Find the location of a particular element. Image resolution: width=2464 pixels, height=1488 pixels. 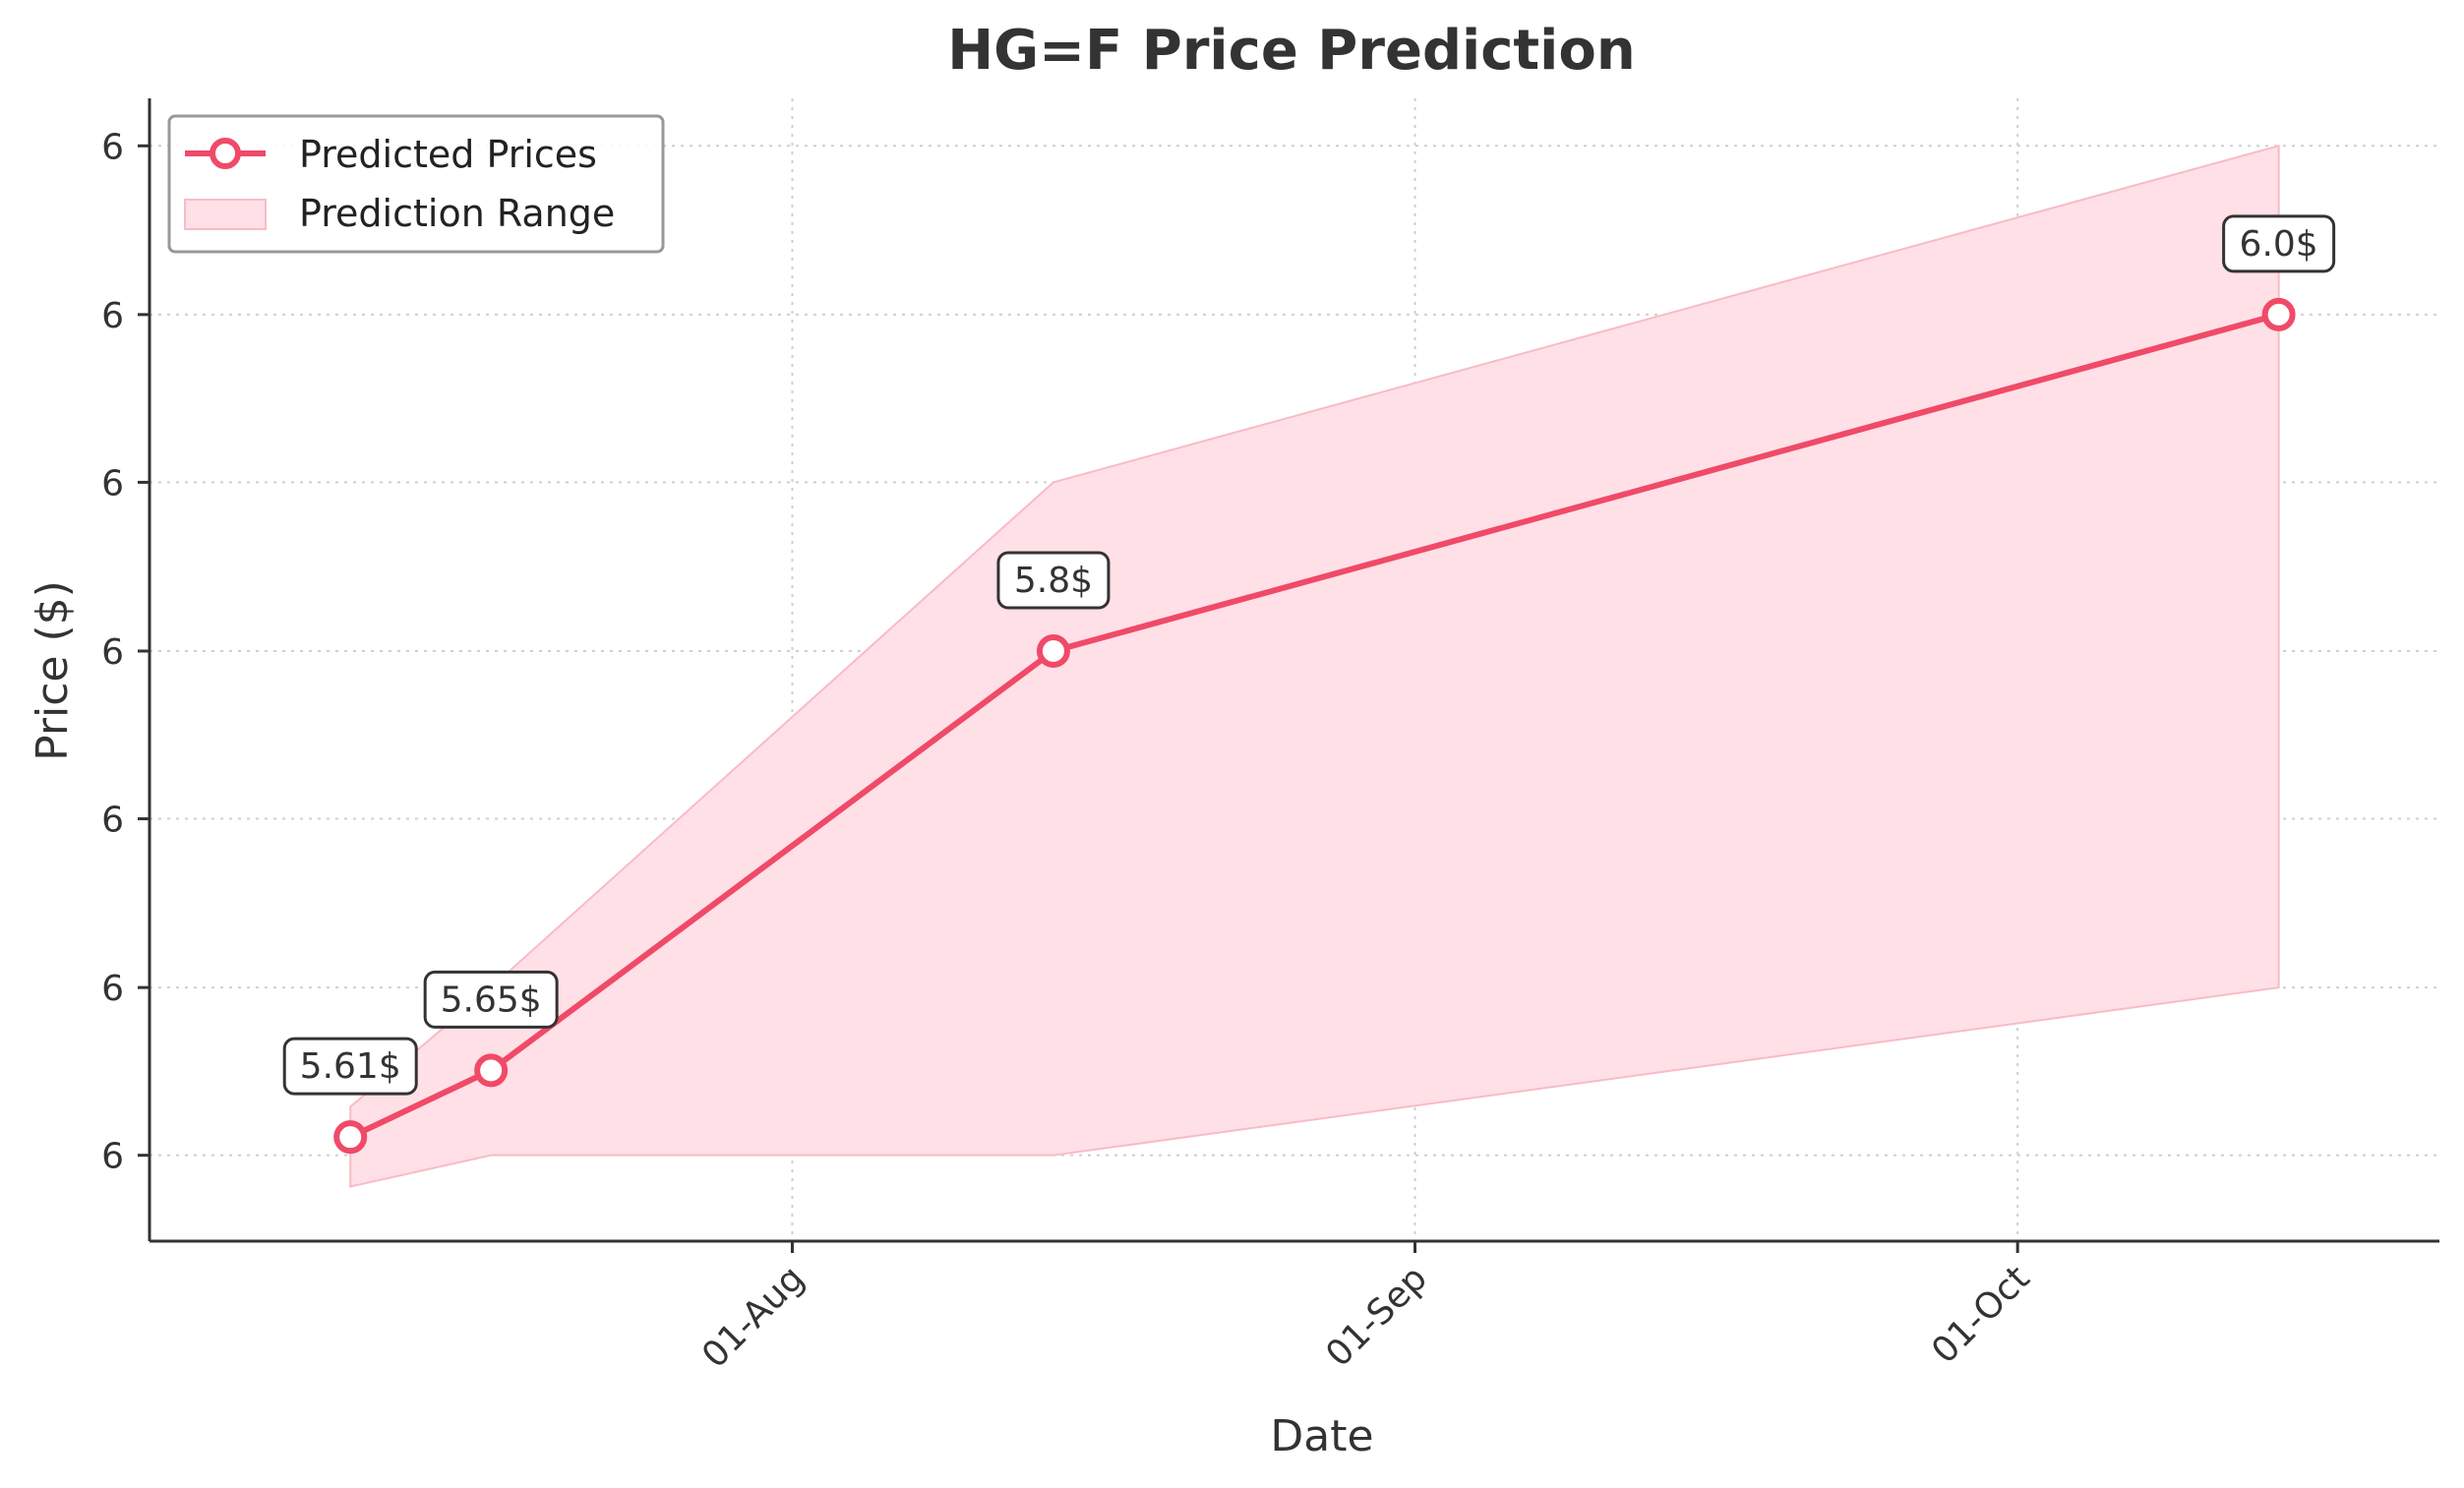

x-tick-labels: 01-Aug 01-Sep 01-Oct is located at coordinates (1365, 1317).